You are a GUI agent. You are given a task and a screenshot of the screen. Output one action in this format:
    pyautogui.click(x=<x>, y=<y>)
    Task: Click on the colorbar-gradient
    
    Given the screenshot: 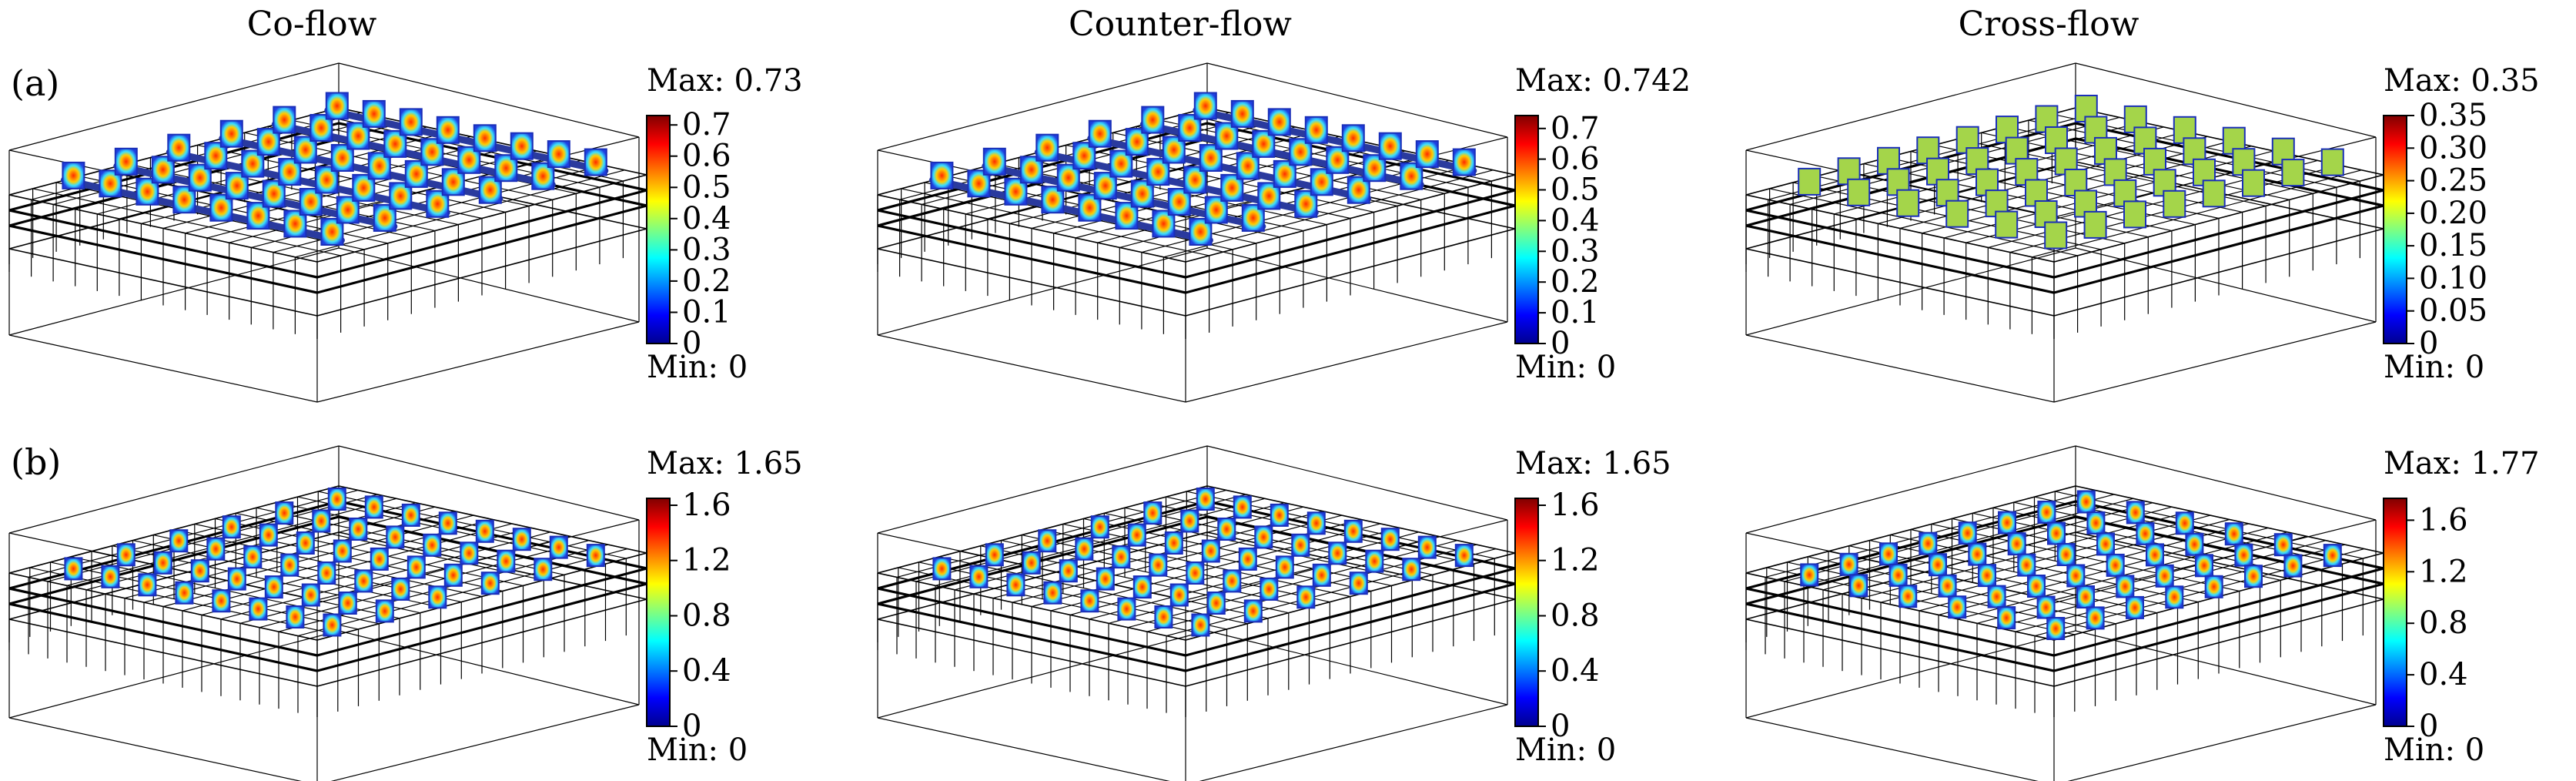 What is the action you would take?
    pyautogui.click(x=1527, y=229)
    